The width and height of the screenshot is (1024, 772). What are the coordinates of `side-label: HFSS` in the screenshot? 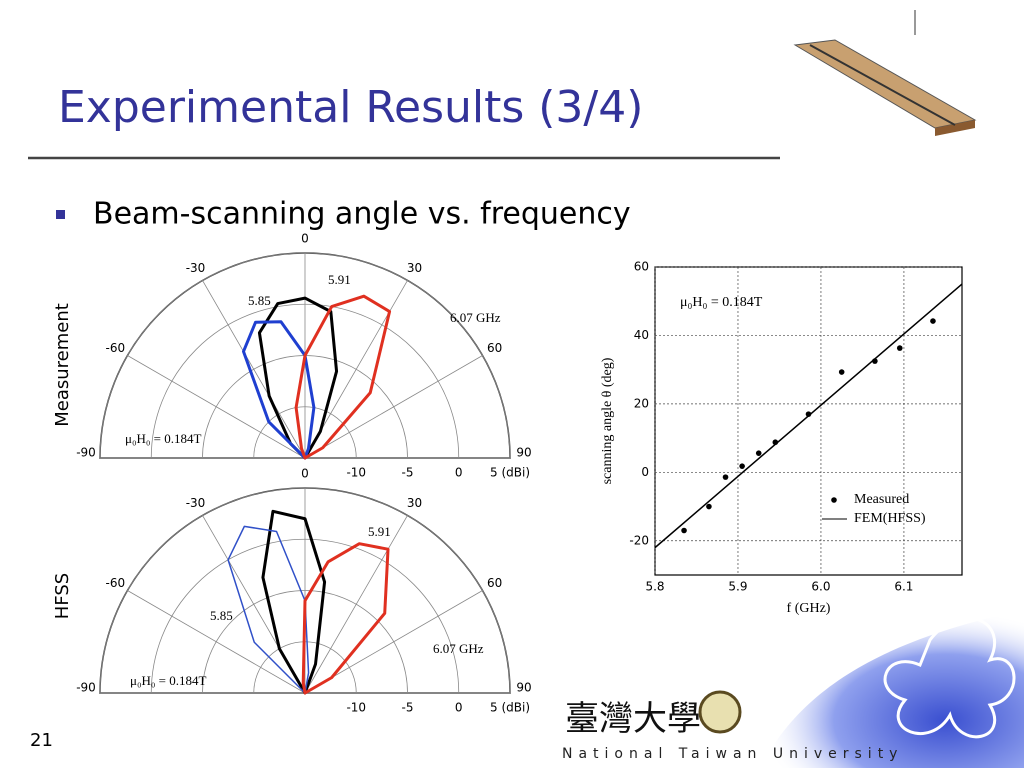 It's located at (62, 596).